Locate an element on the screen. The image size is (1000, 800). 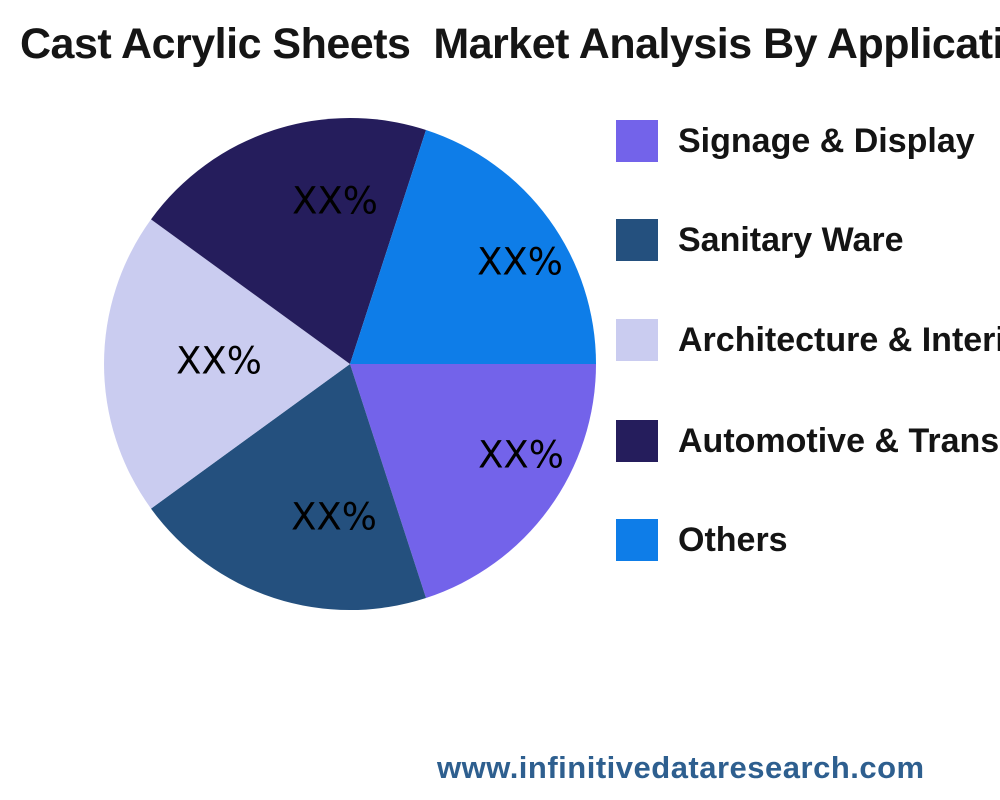
legend-item: Automotive & Transportation is located at coordinates (808, 441).